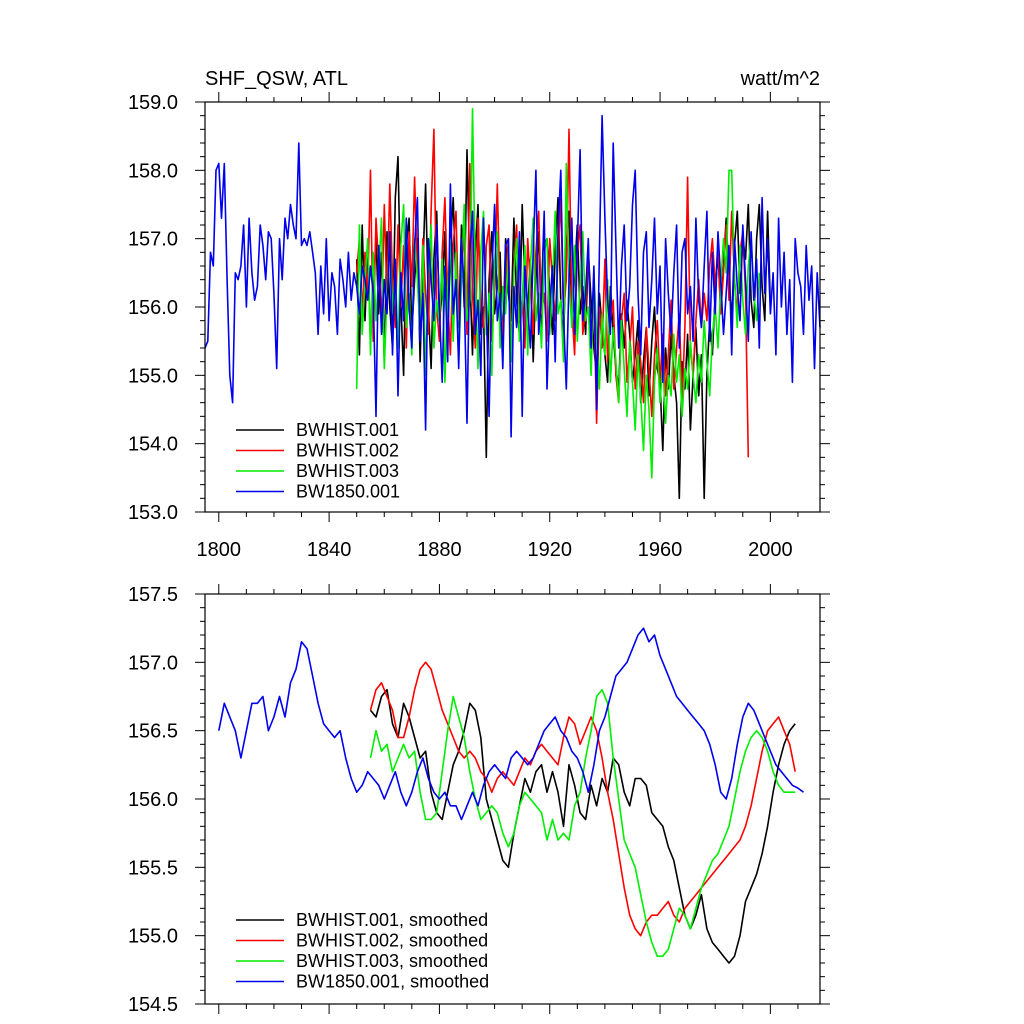  Describe the element at coordinates (392, 982) in the screenshot. I see `legend-label: BW1850.001, smoothed` at that location.